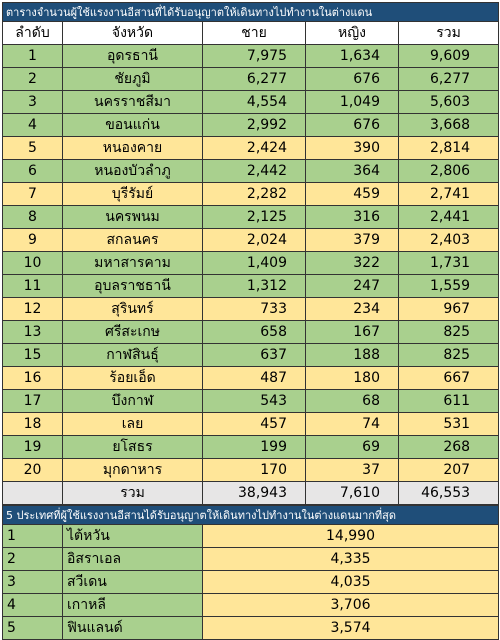 The image size is (500, 640). Describe the element at coordinates (448, 263) in the screenshot. I see `total-cell: 1,731` at that location.